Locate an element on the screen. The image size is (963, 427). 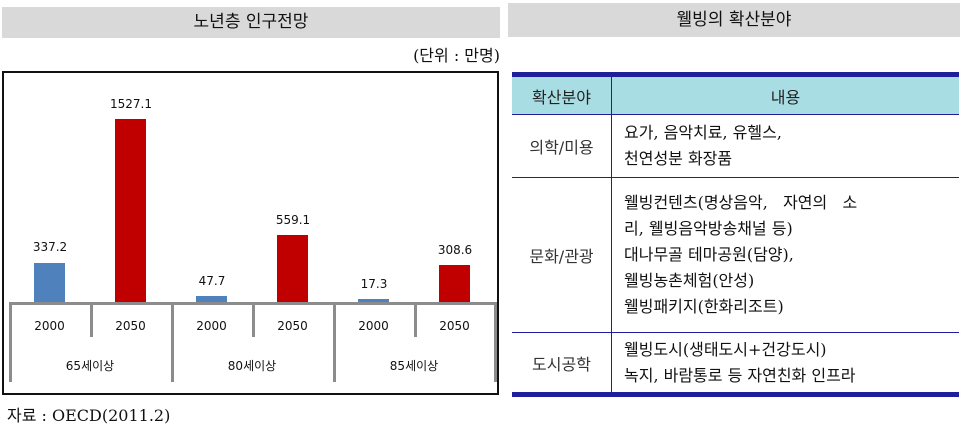
unit-label: (단위 : 만명) is located at coordinates (456, 55).